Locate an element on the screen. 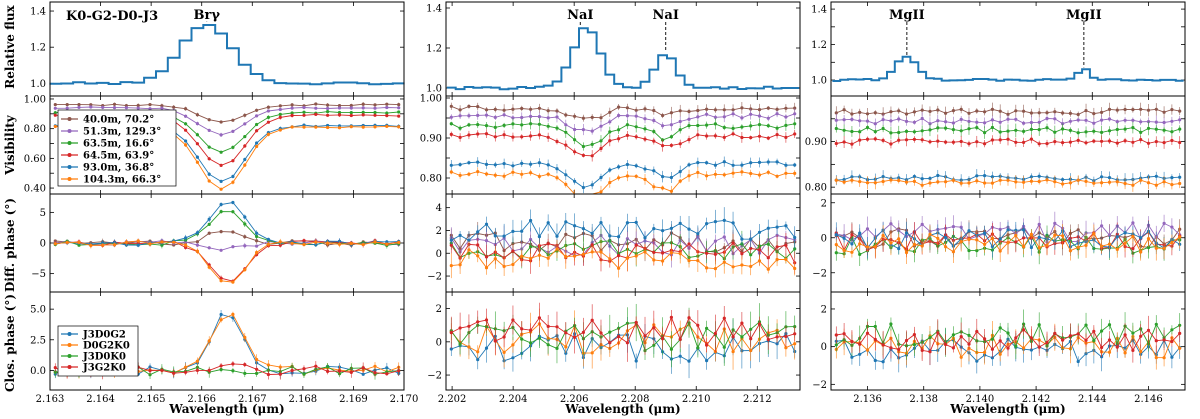 This screenshot has height=419, width=1200. ytick-dphi-1: 0 is located at coordinates (1003, 238).